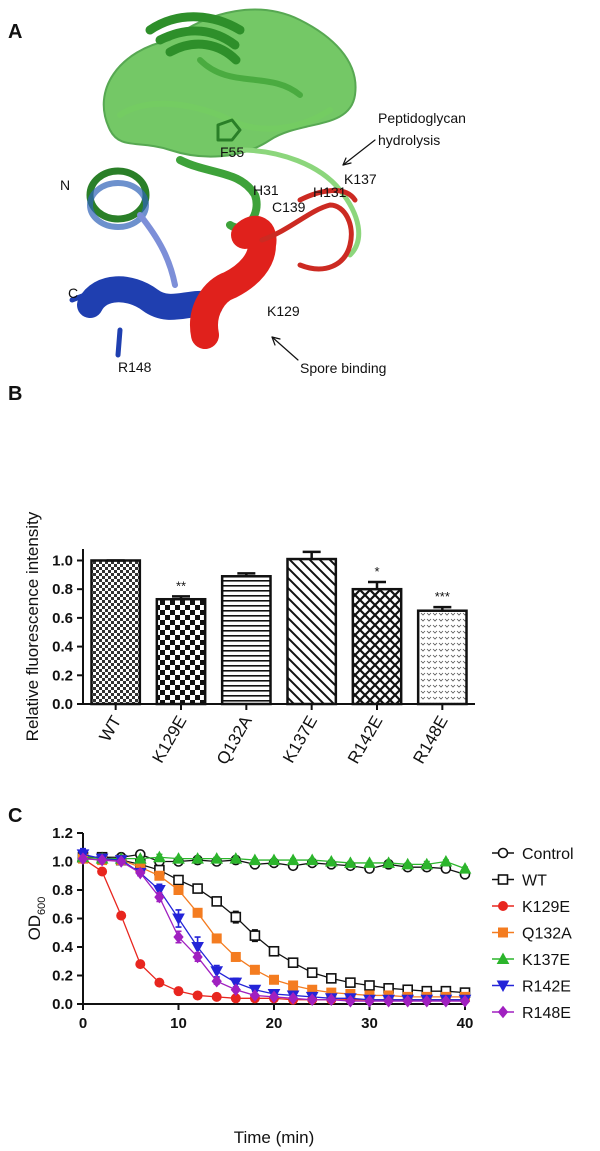  I want to click on x-tick-label: 0, so click(83, 1023).